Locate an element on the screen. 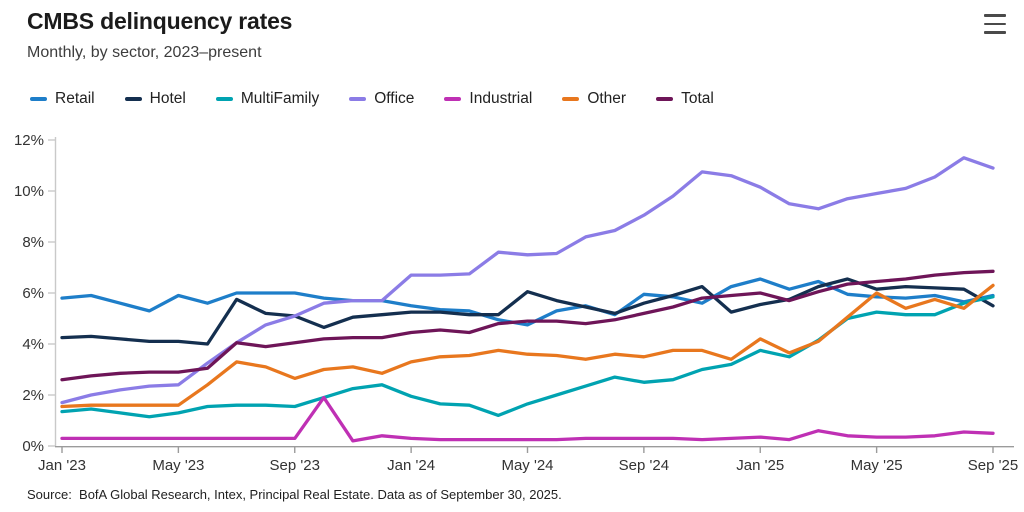 The width and height of the screenshot is (1024, 512). x-axis-label: May '24 is located at coordinates (527, 465).